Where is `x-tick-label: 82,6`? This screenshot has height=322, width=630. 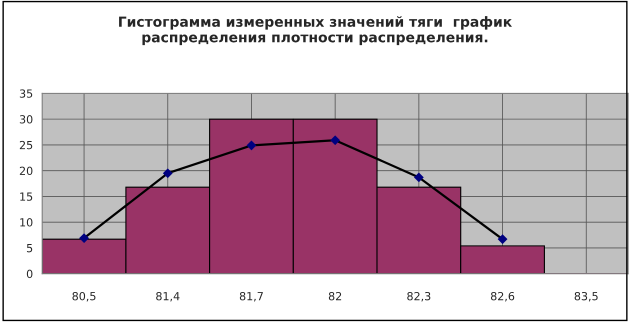
x-tick-label: 82,6 is located at coordinates (502, 297).